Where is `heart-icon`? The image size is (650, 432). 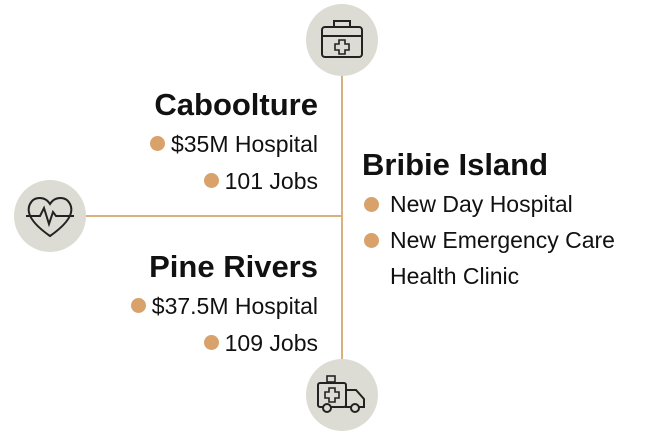 heart-icon is located at coordinates (50, 216).